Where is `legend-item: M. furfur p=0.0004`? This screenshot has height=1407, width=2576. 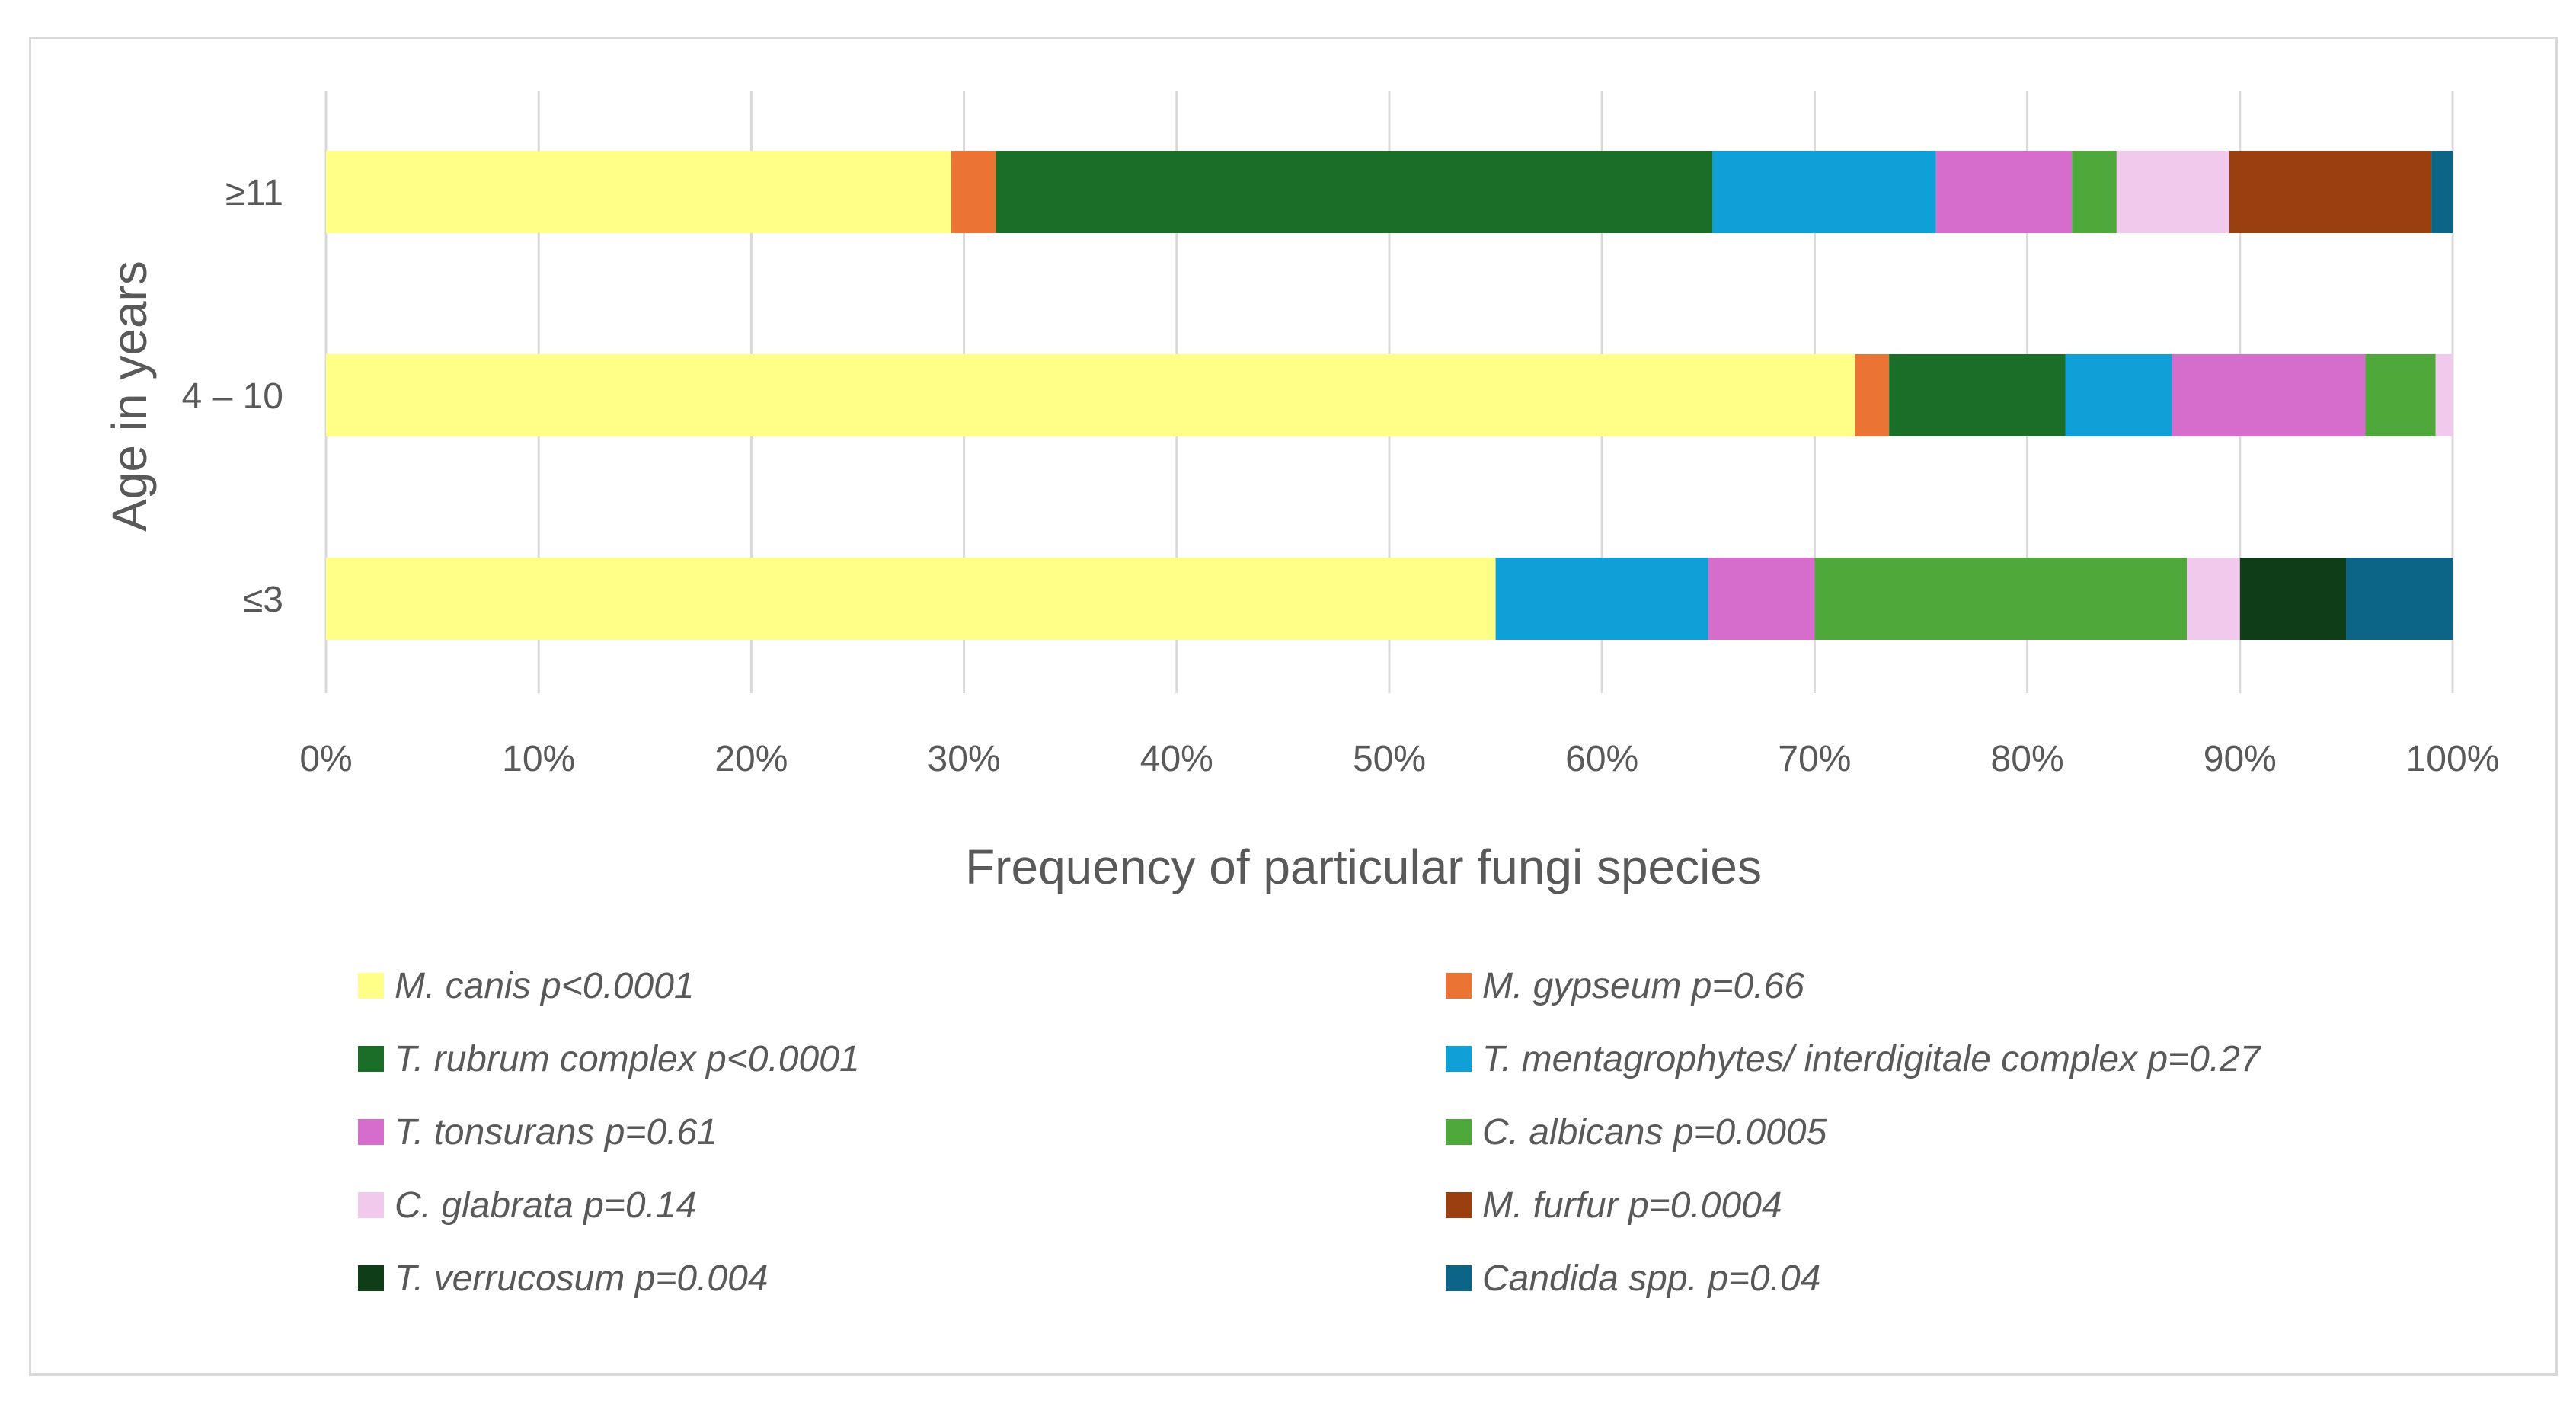 legend-item: M. furfur p=0.0004 is located at coordinates (1614, 1205).